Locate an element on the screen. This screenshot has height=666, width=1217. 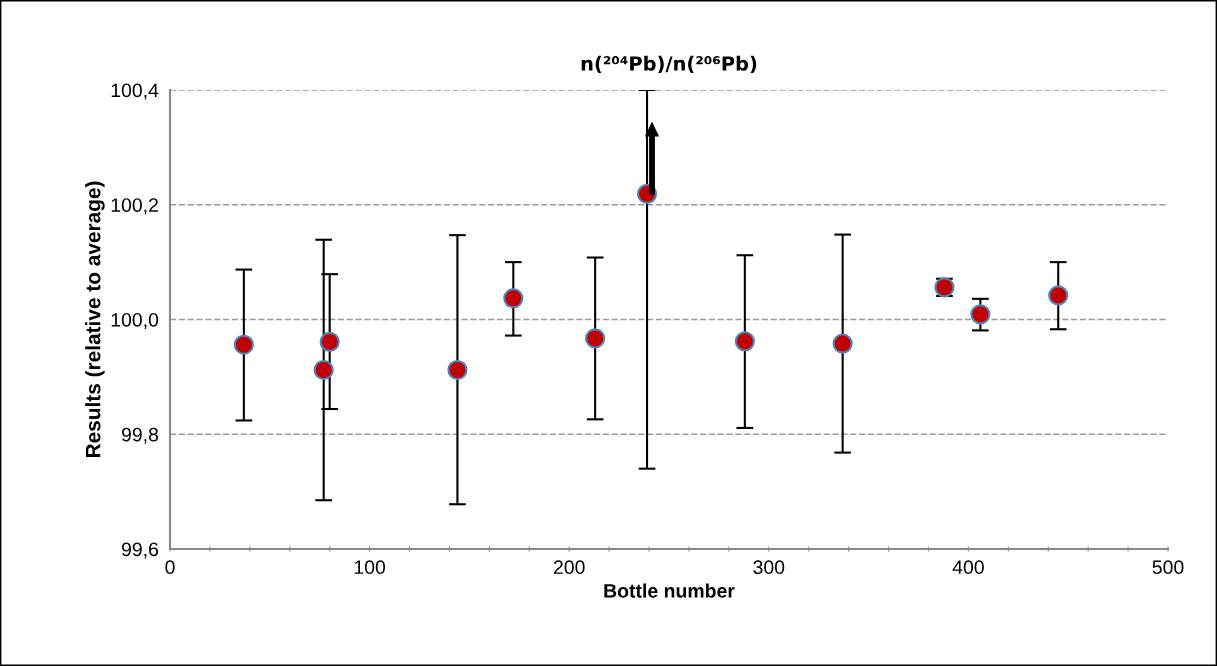
y-tick-label: 100,2 is located at coordinates (134, 206).